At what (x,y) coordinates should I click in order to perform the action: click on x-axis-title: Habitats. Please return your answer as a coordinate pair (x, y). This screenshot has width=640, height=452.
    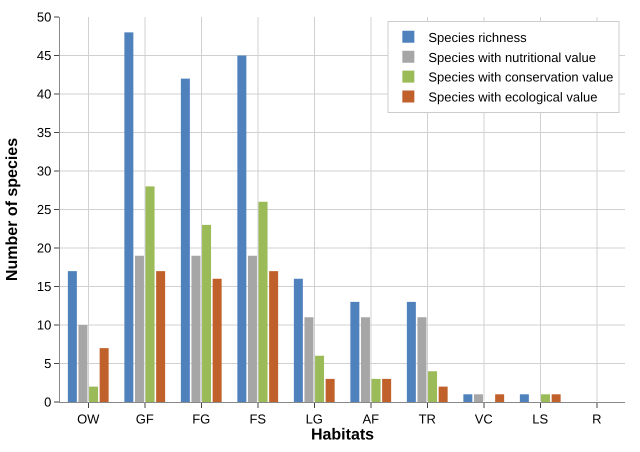
    Looking at the image, I should click on (342, 435).